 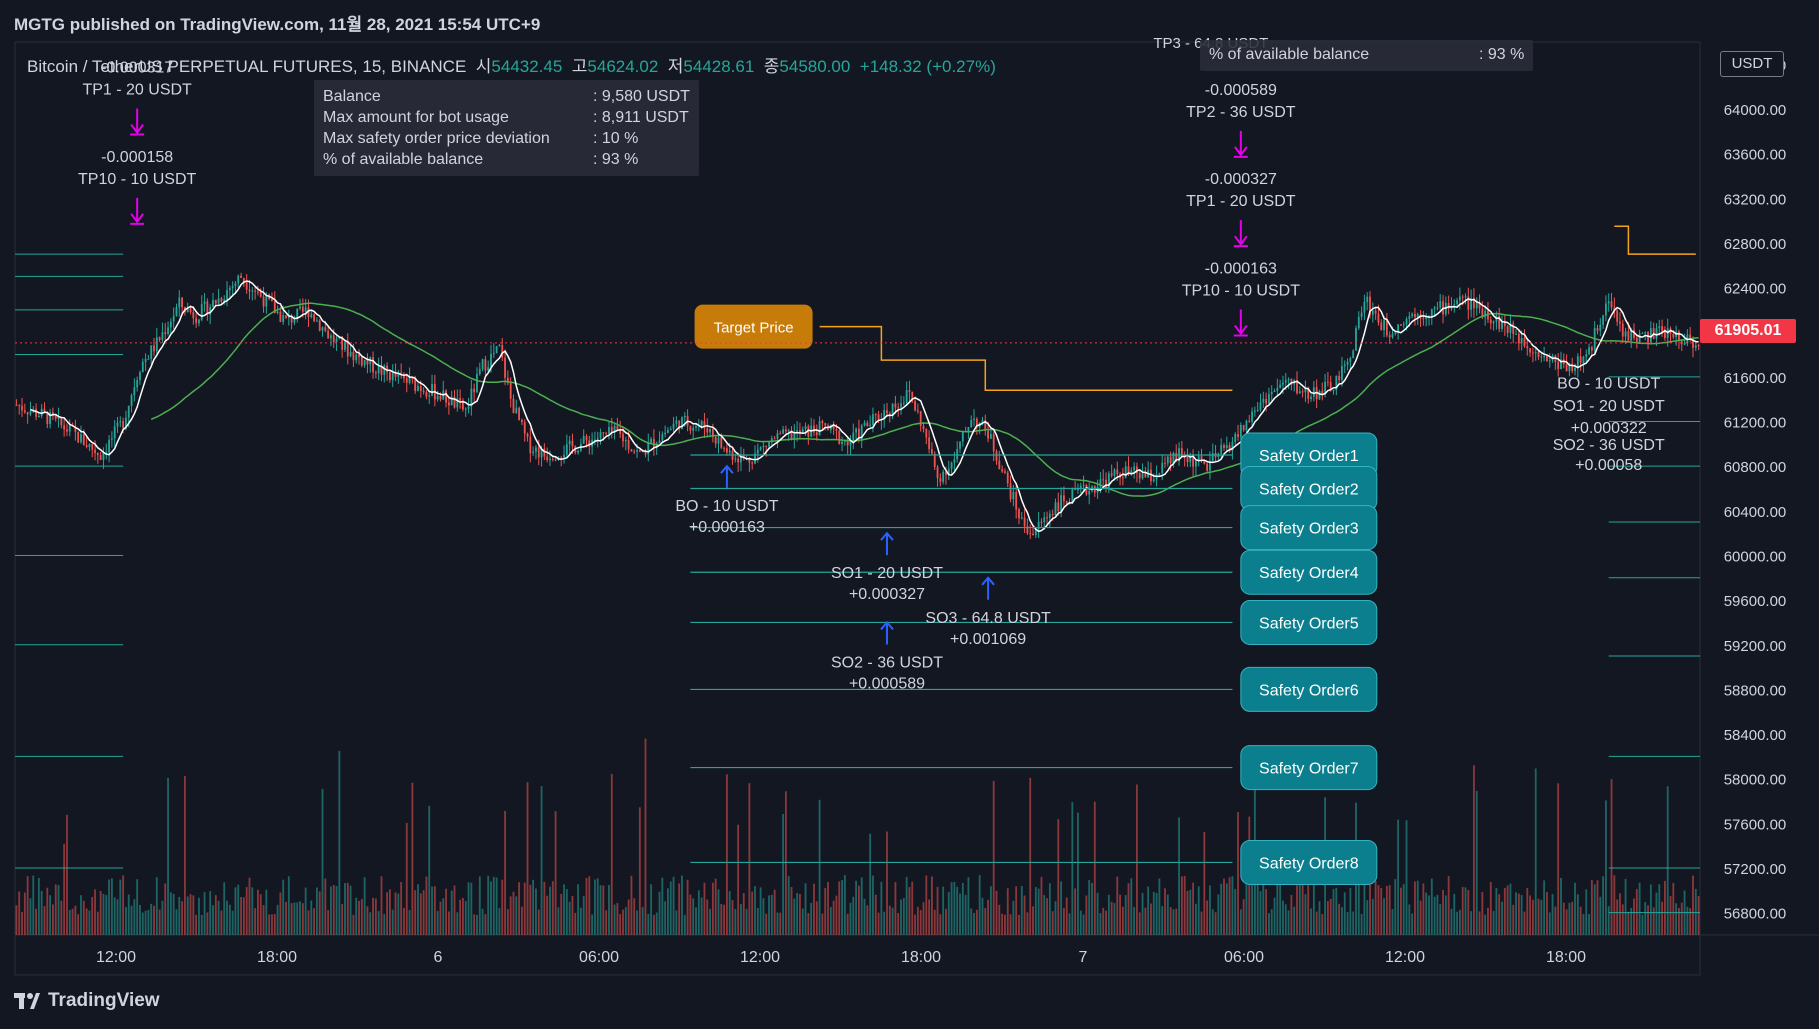 What do you see at coordinates (87, 1001) in the screenshot?
I see `tradingview-logo: TradingView` at bounding box center [87, 1001].